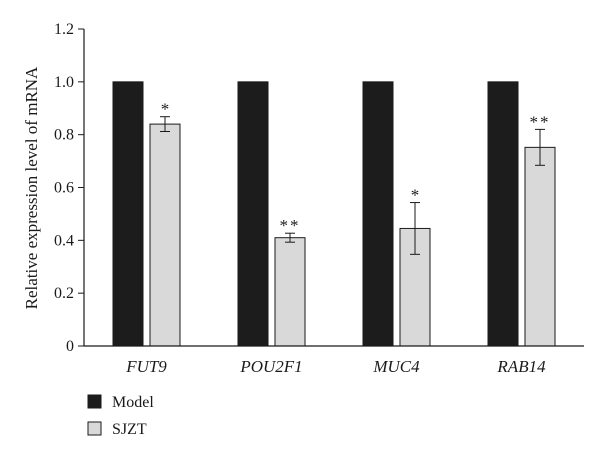 This screenshot has width=600, height=466. I want to click on bar-model-muc4, so click(378, 214).